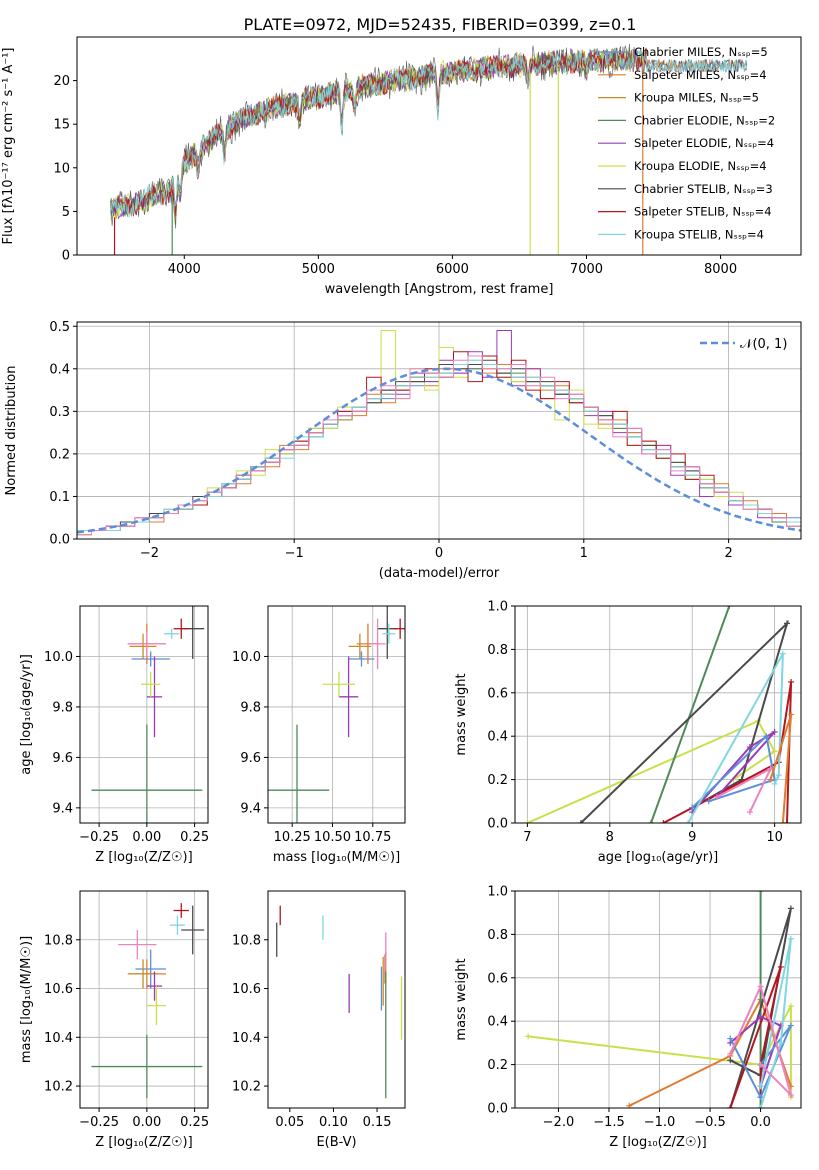 This screenshot has width=819, height=1170. I want to click on y-tick-label: 10.8, so click(246, 940).